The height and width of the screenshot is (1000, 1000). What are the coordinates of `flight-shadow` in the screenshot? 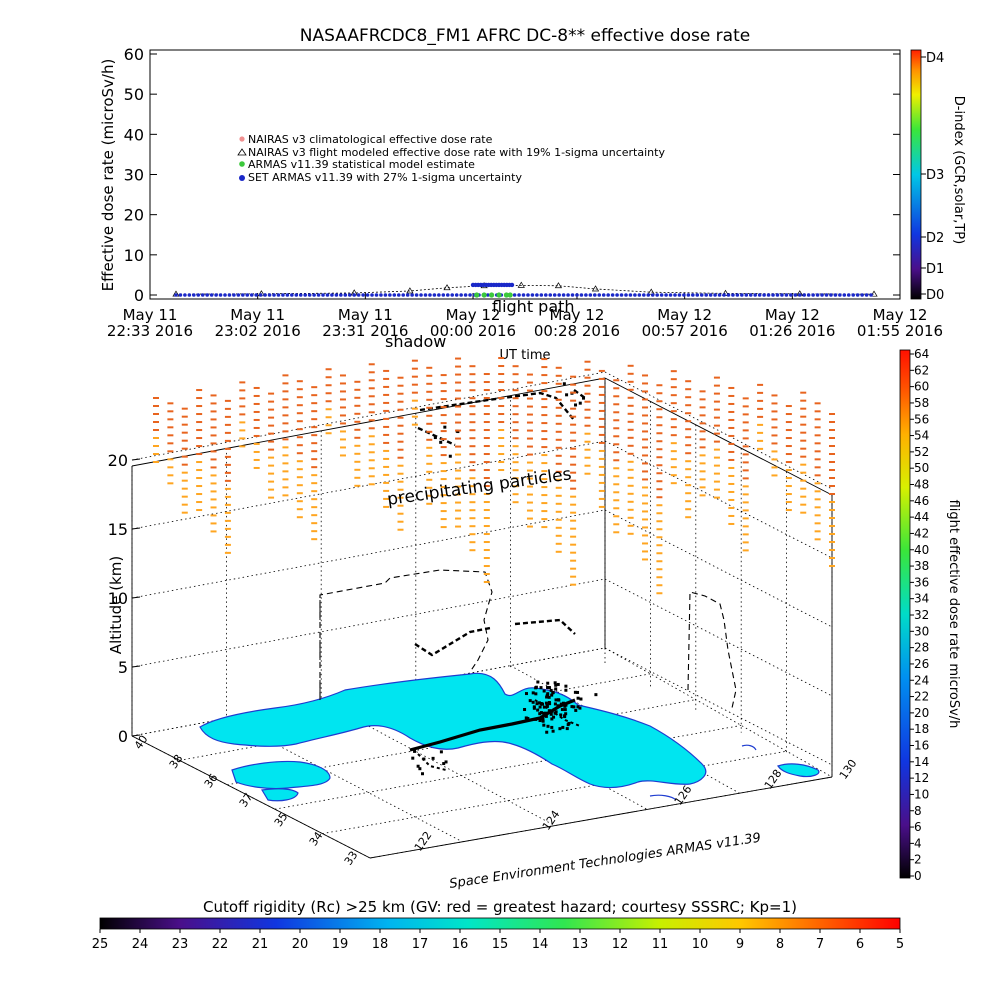 It's located at (528, 639).